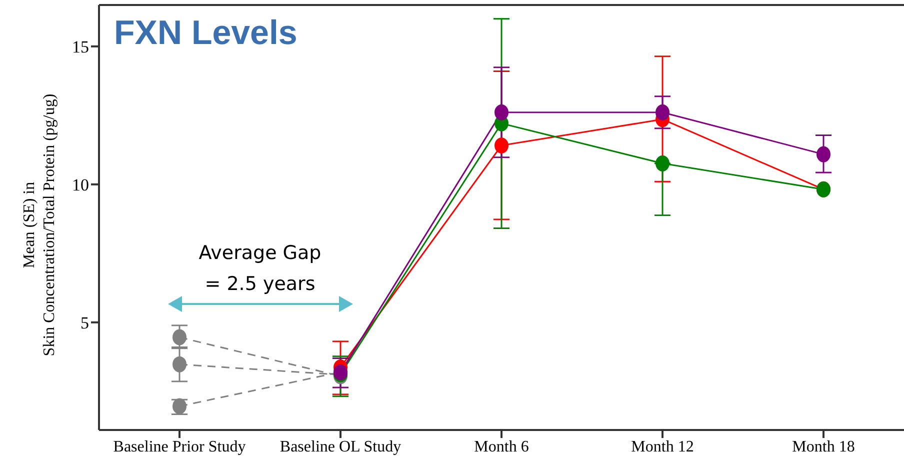 The image size is (904, 475). Describe the element at coordinates (39, 225) in the screenshot. I see `y-axis-title: Mean (SE) in Skin Concentration/Total Protein (pg/ug)` at that location.